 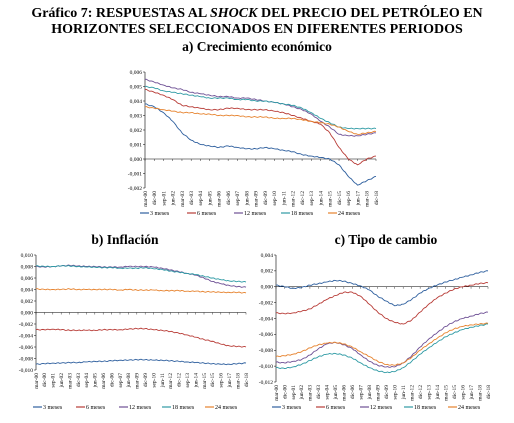 I want to click on chart-b-legend-label: 12 meses, so click(x=140, y=408).